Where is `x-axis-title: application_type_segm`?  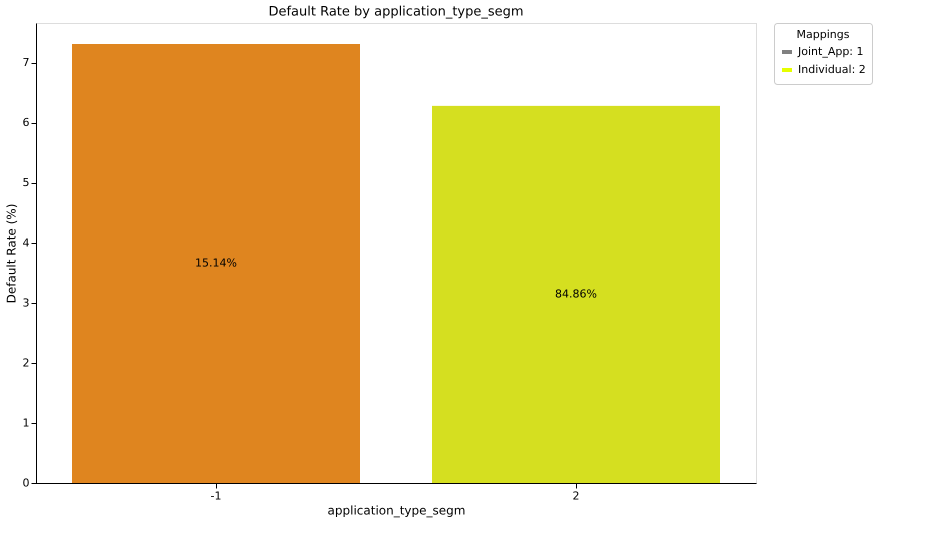 x-axis-title: application_type_segm is located at coordinates (397, 511).